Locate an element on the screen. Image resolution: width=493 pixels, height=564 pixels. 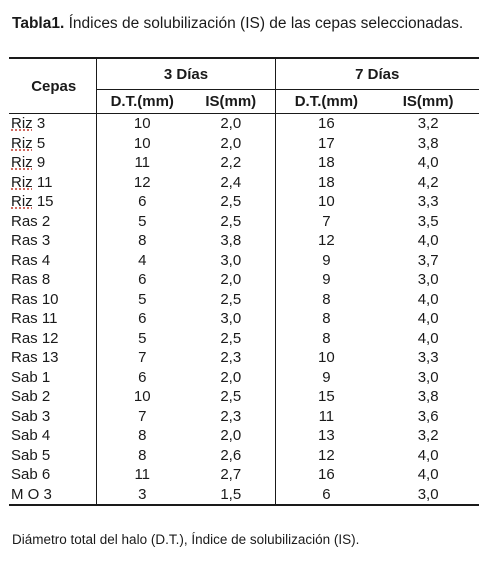
table-row: Riz 5 10 2,0 17 3,8 is located at coordinates (244, 143).